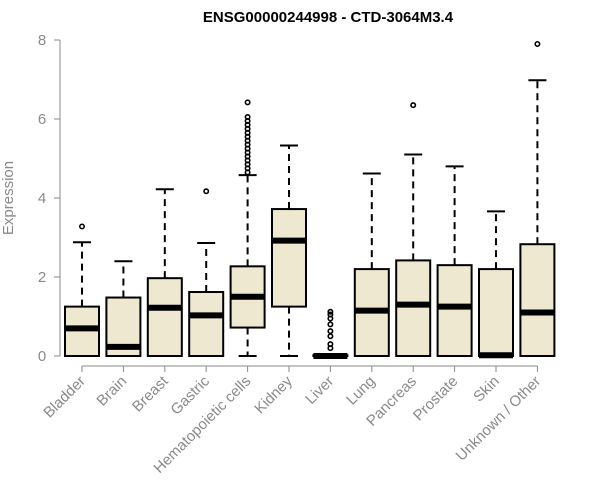  What do you see at coordinates (42, 356) in the screenshot?
I see `y-tick-label: 0` at bounding box center [42, 356].